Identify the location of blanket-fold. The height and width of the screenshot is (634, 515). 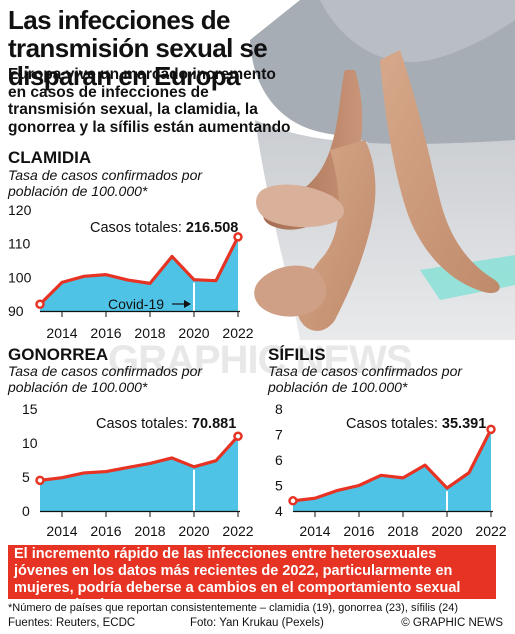
(417, 31).